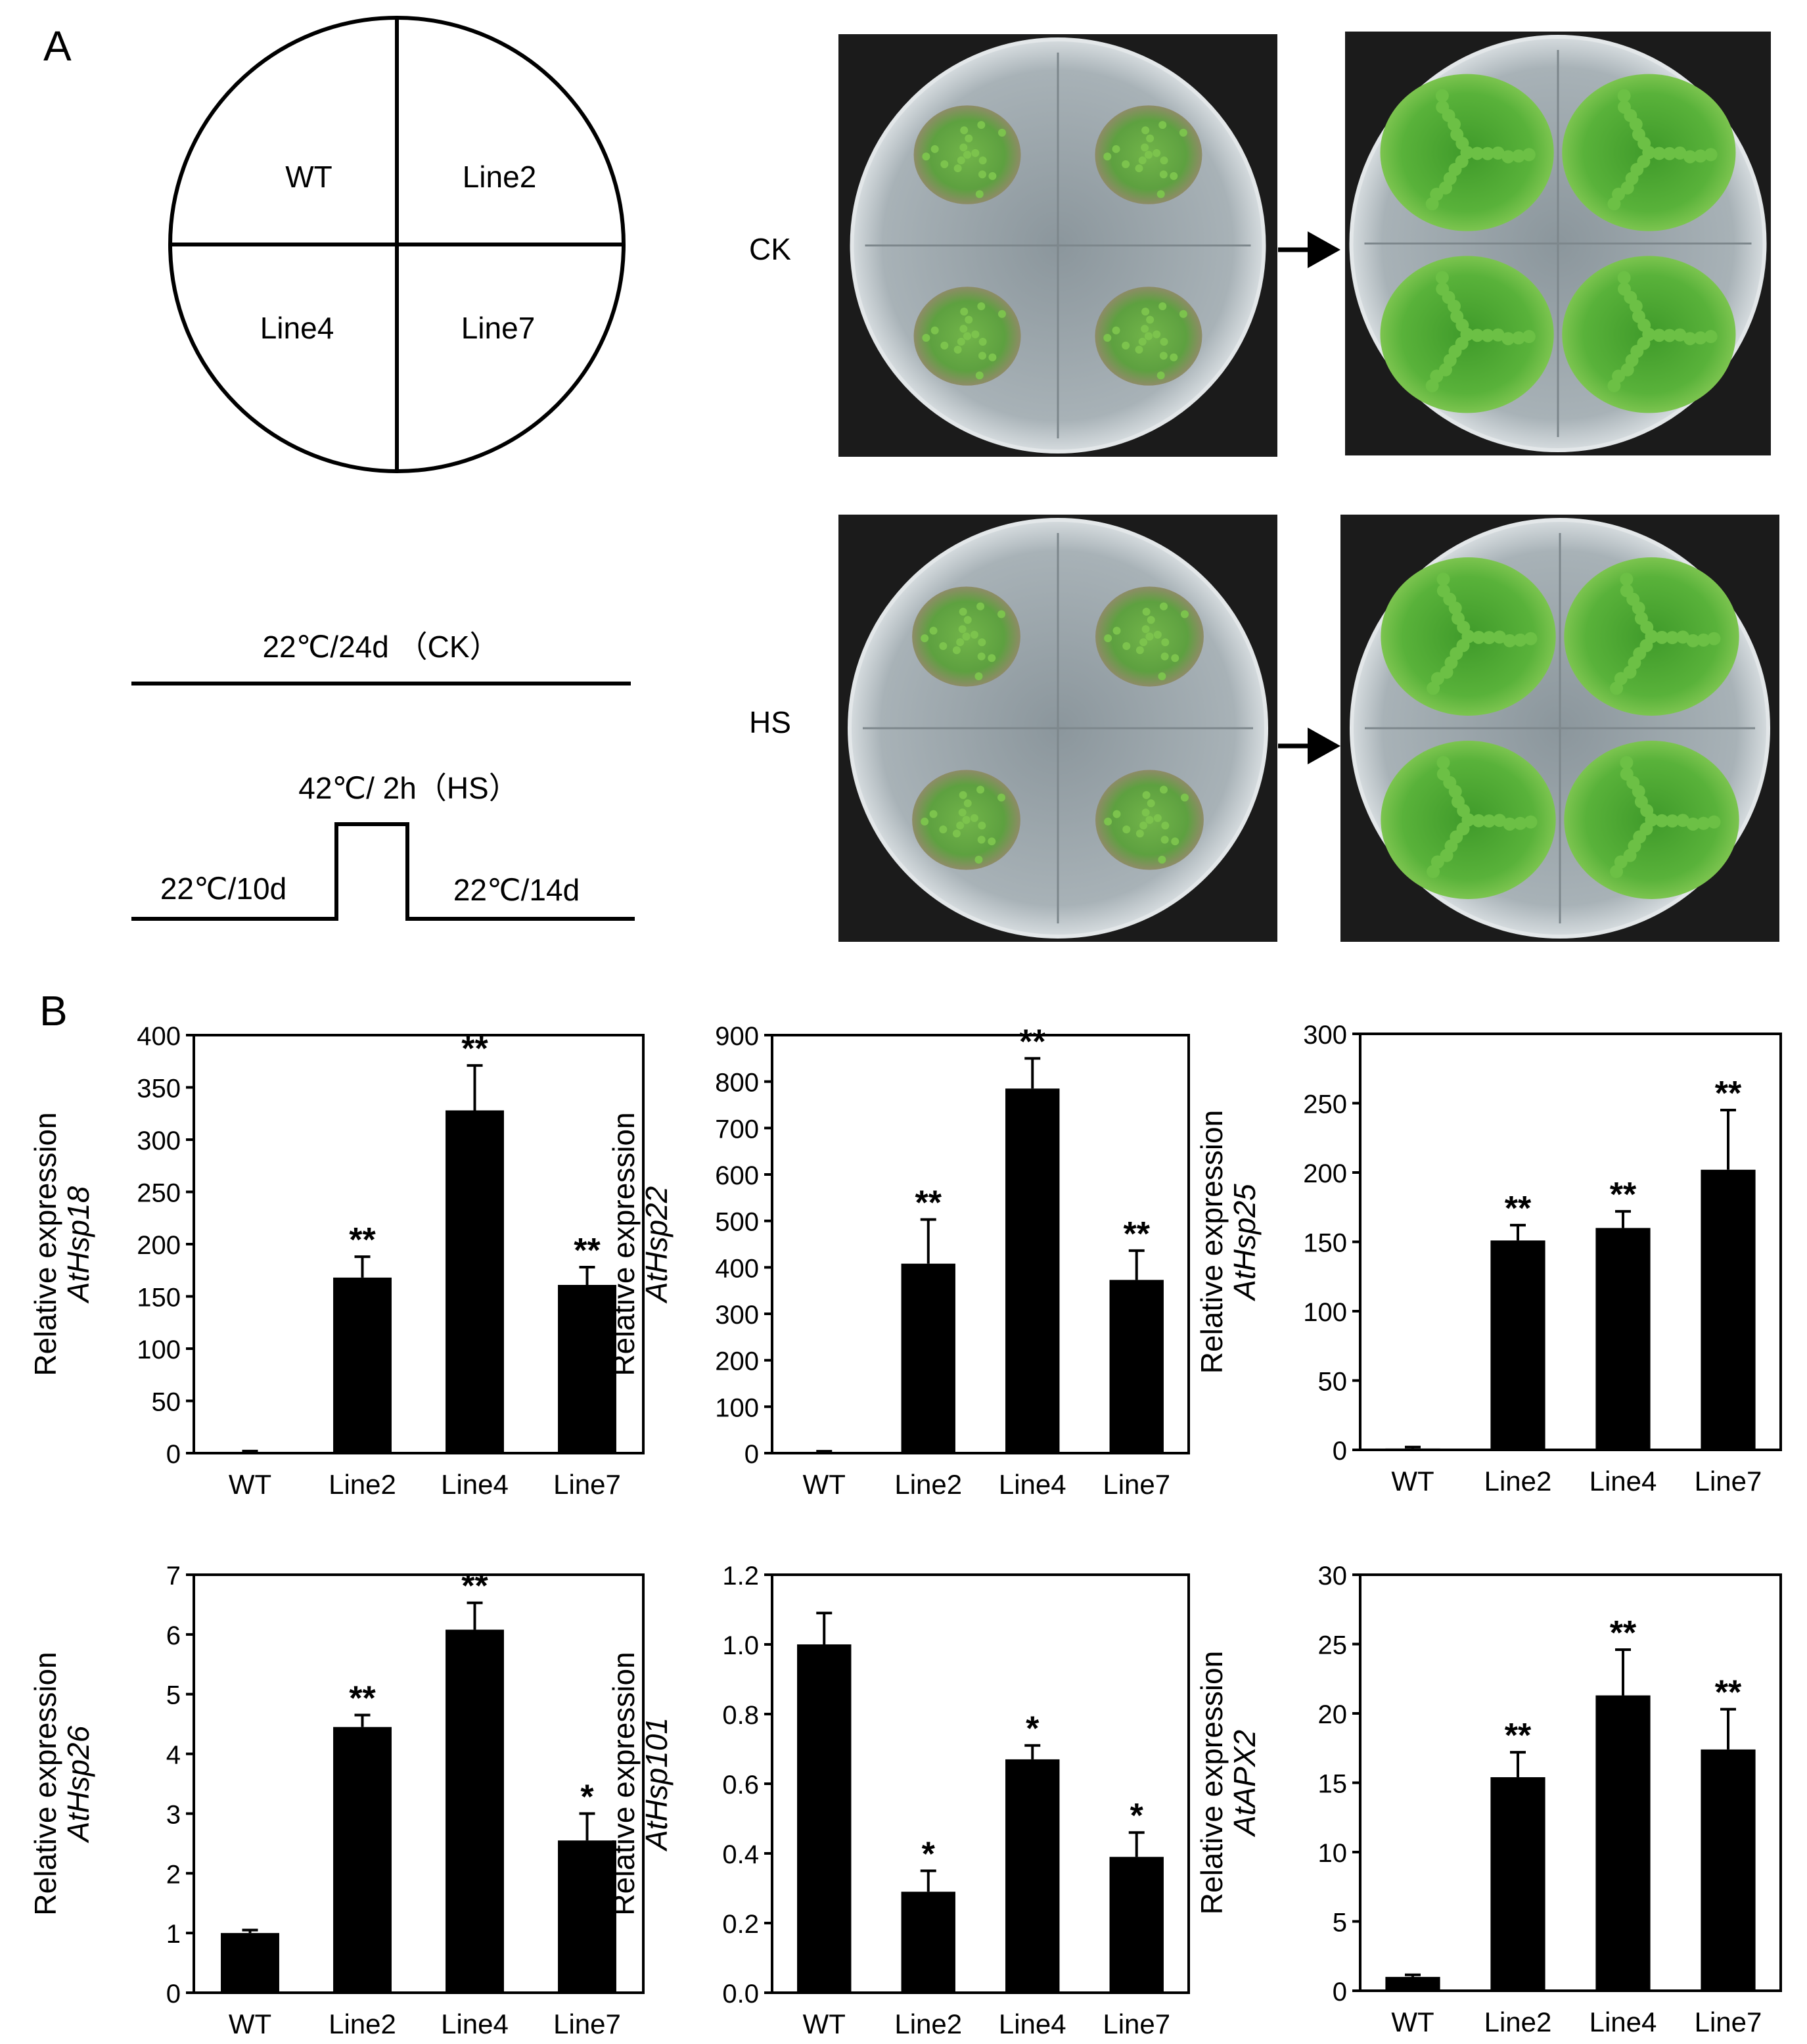 The height and width of the screenshot is (2044, 1807). What do you see at coordinates (740, 1715) in the screenshot?
I see `y-tick-label: 0.8` at bounding box center [740, 1715].